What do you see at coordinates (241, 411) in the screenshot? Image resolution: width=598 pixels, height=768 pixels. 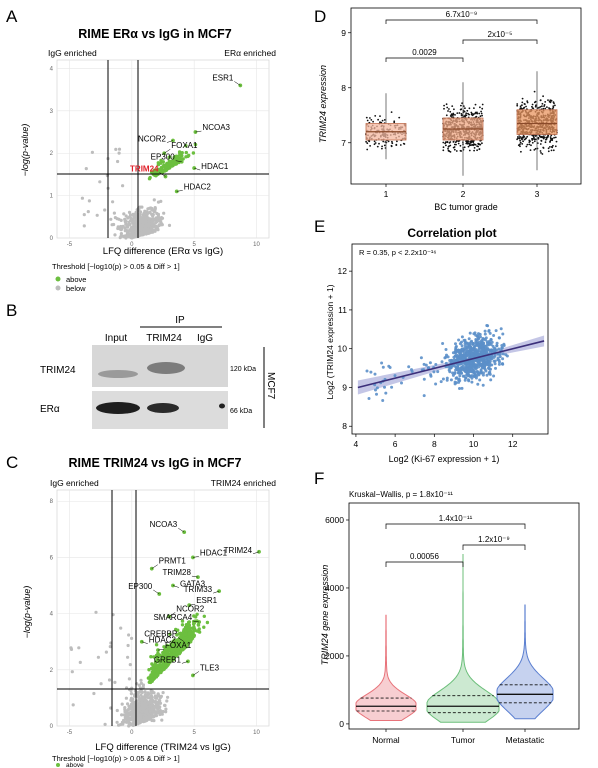 I see `kda-66: 66 kDa` at bounding box center [241, 411].